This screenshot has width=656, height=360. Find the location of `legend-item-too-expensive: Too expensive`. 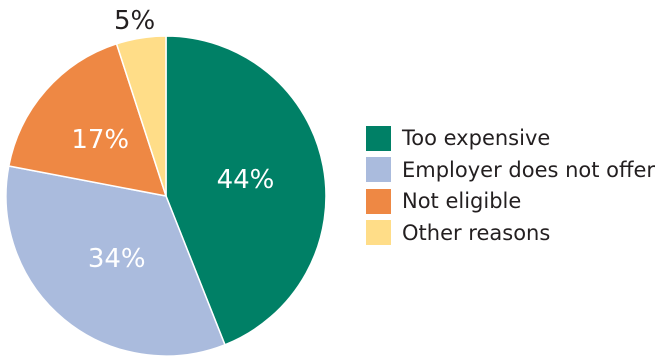

legend-item-too-expensive: Too expensive is located at coordinates (510, 138).